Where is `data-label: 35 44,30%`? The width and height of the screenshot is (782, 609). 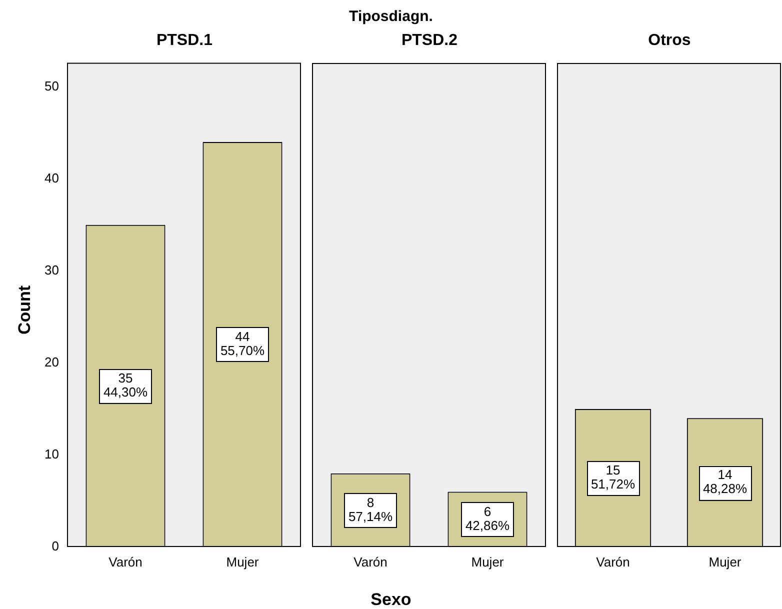
data-label: 35 44,30% is located at coordinates (125, 385).